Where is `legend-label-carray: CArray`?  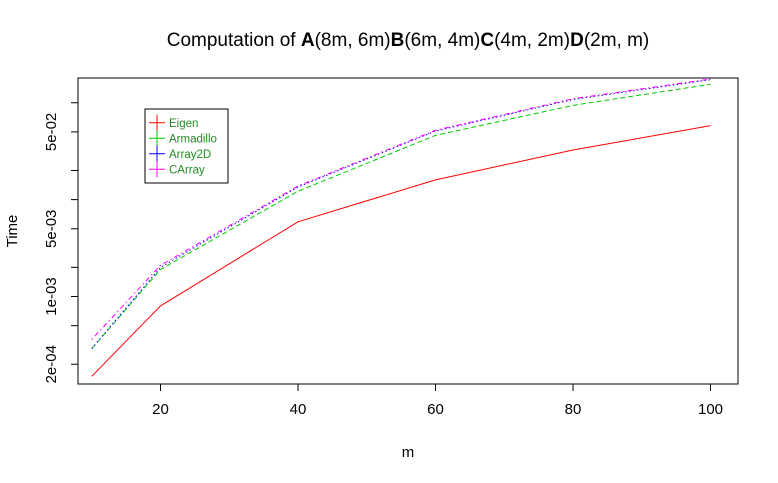
legend-label-carray: CArray is located at coordinates (187, 170).